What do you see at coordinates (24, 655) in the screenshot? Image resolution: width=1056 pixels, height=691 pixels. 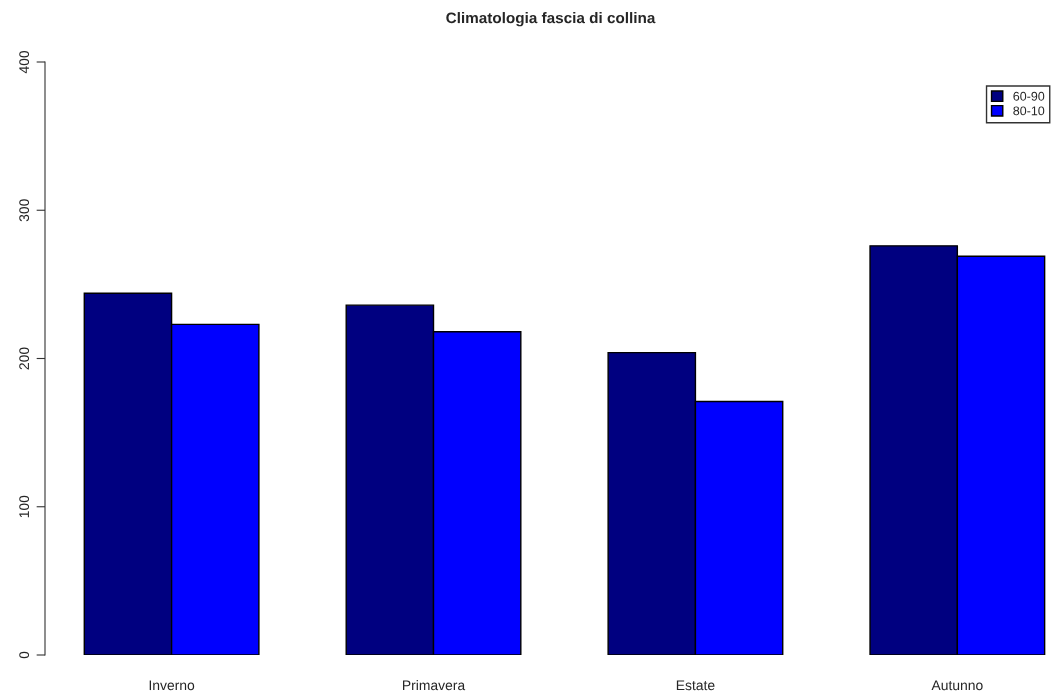 I see `y-tick-label: 0` at bounding box center [24, 655].